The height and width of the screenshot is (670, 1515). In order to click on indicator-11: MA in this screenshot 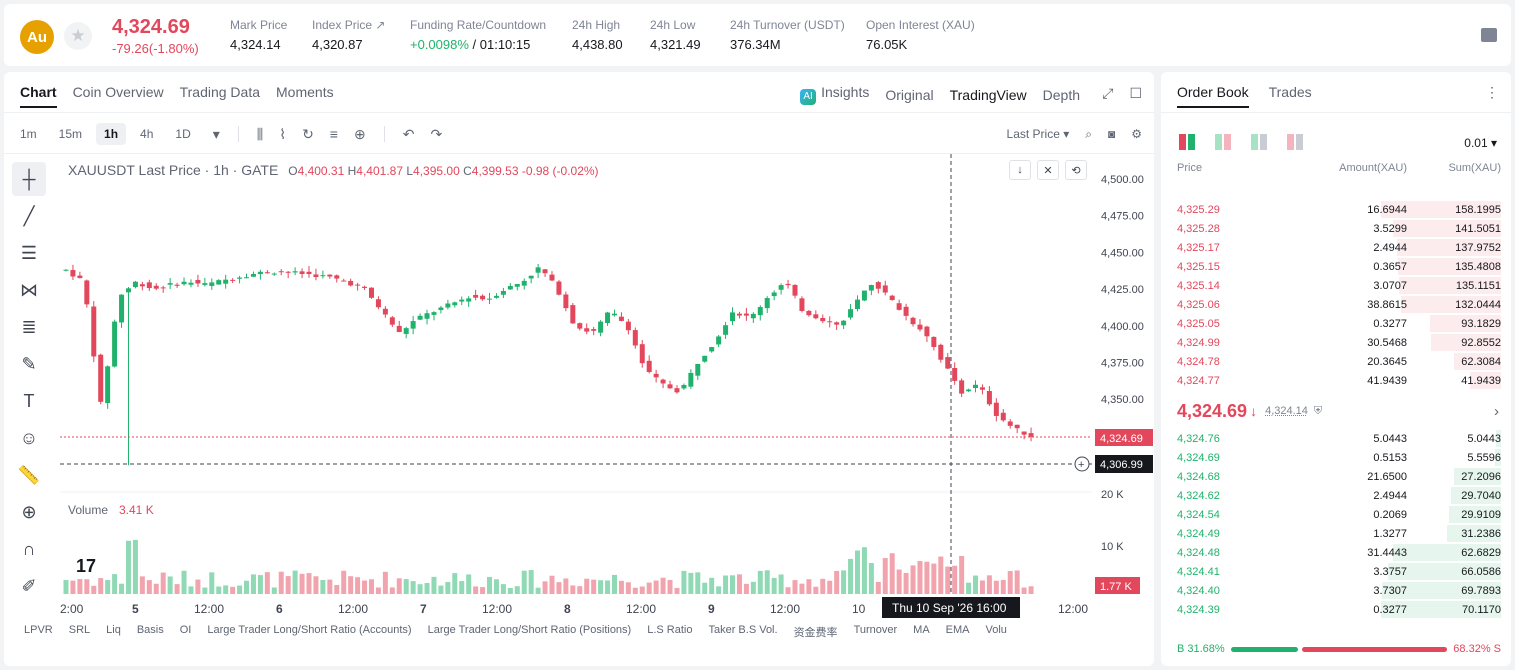, I will do `click(921, 630)`.